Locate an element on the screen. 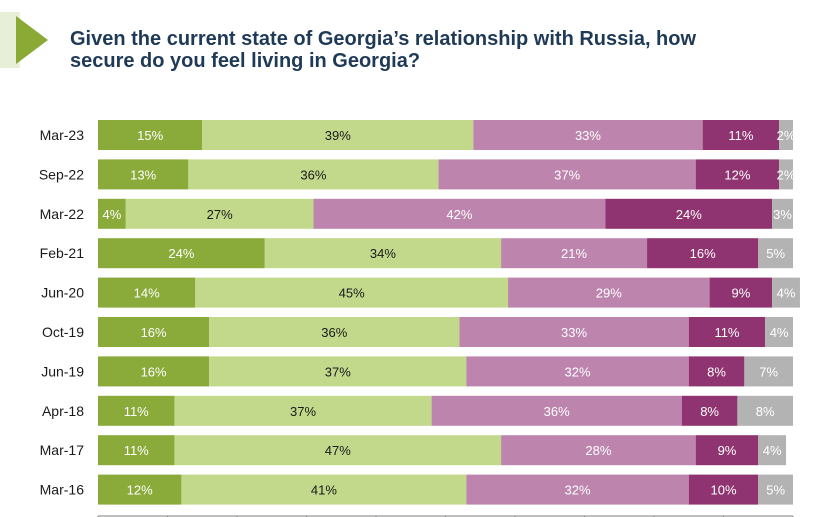 The width and height of the screenshot is (835, 517). data-label: 33% is located at coordinates (588, 135).